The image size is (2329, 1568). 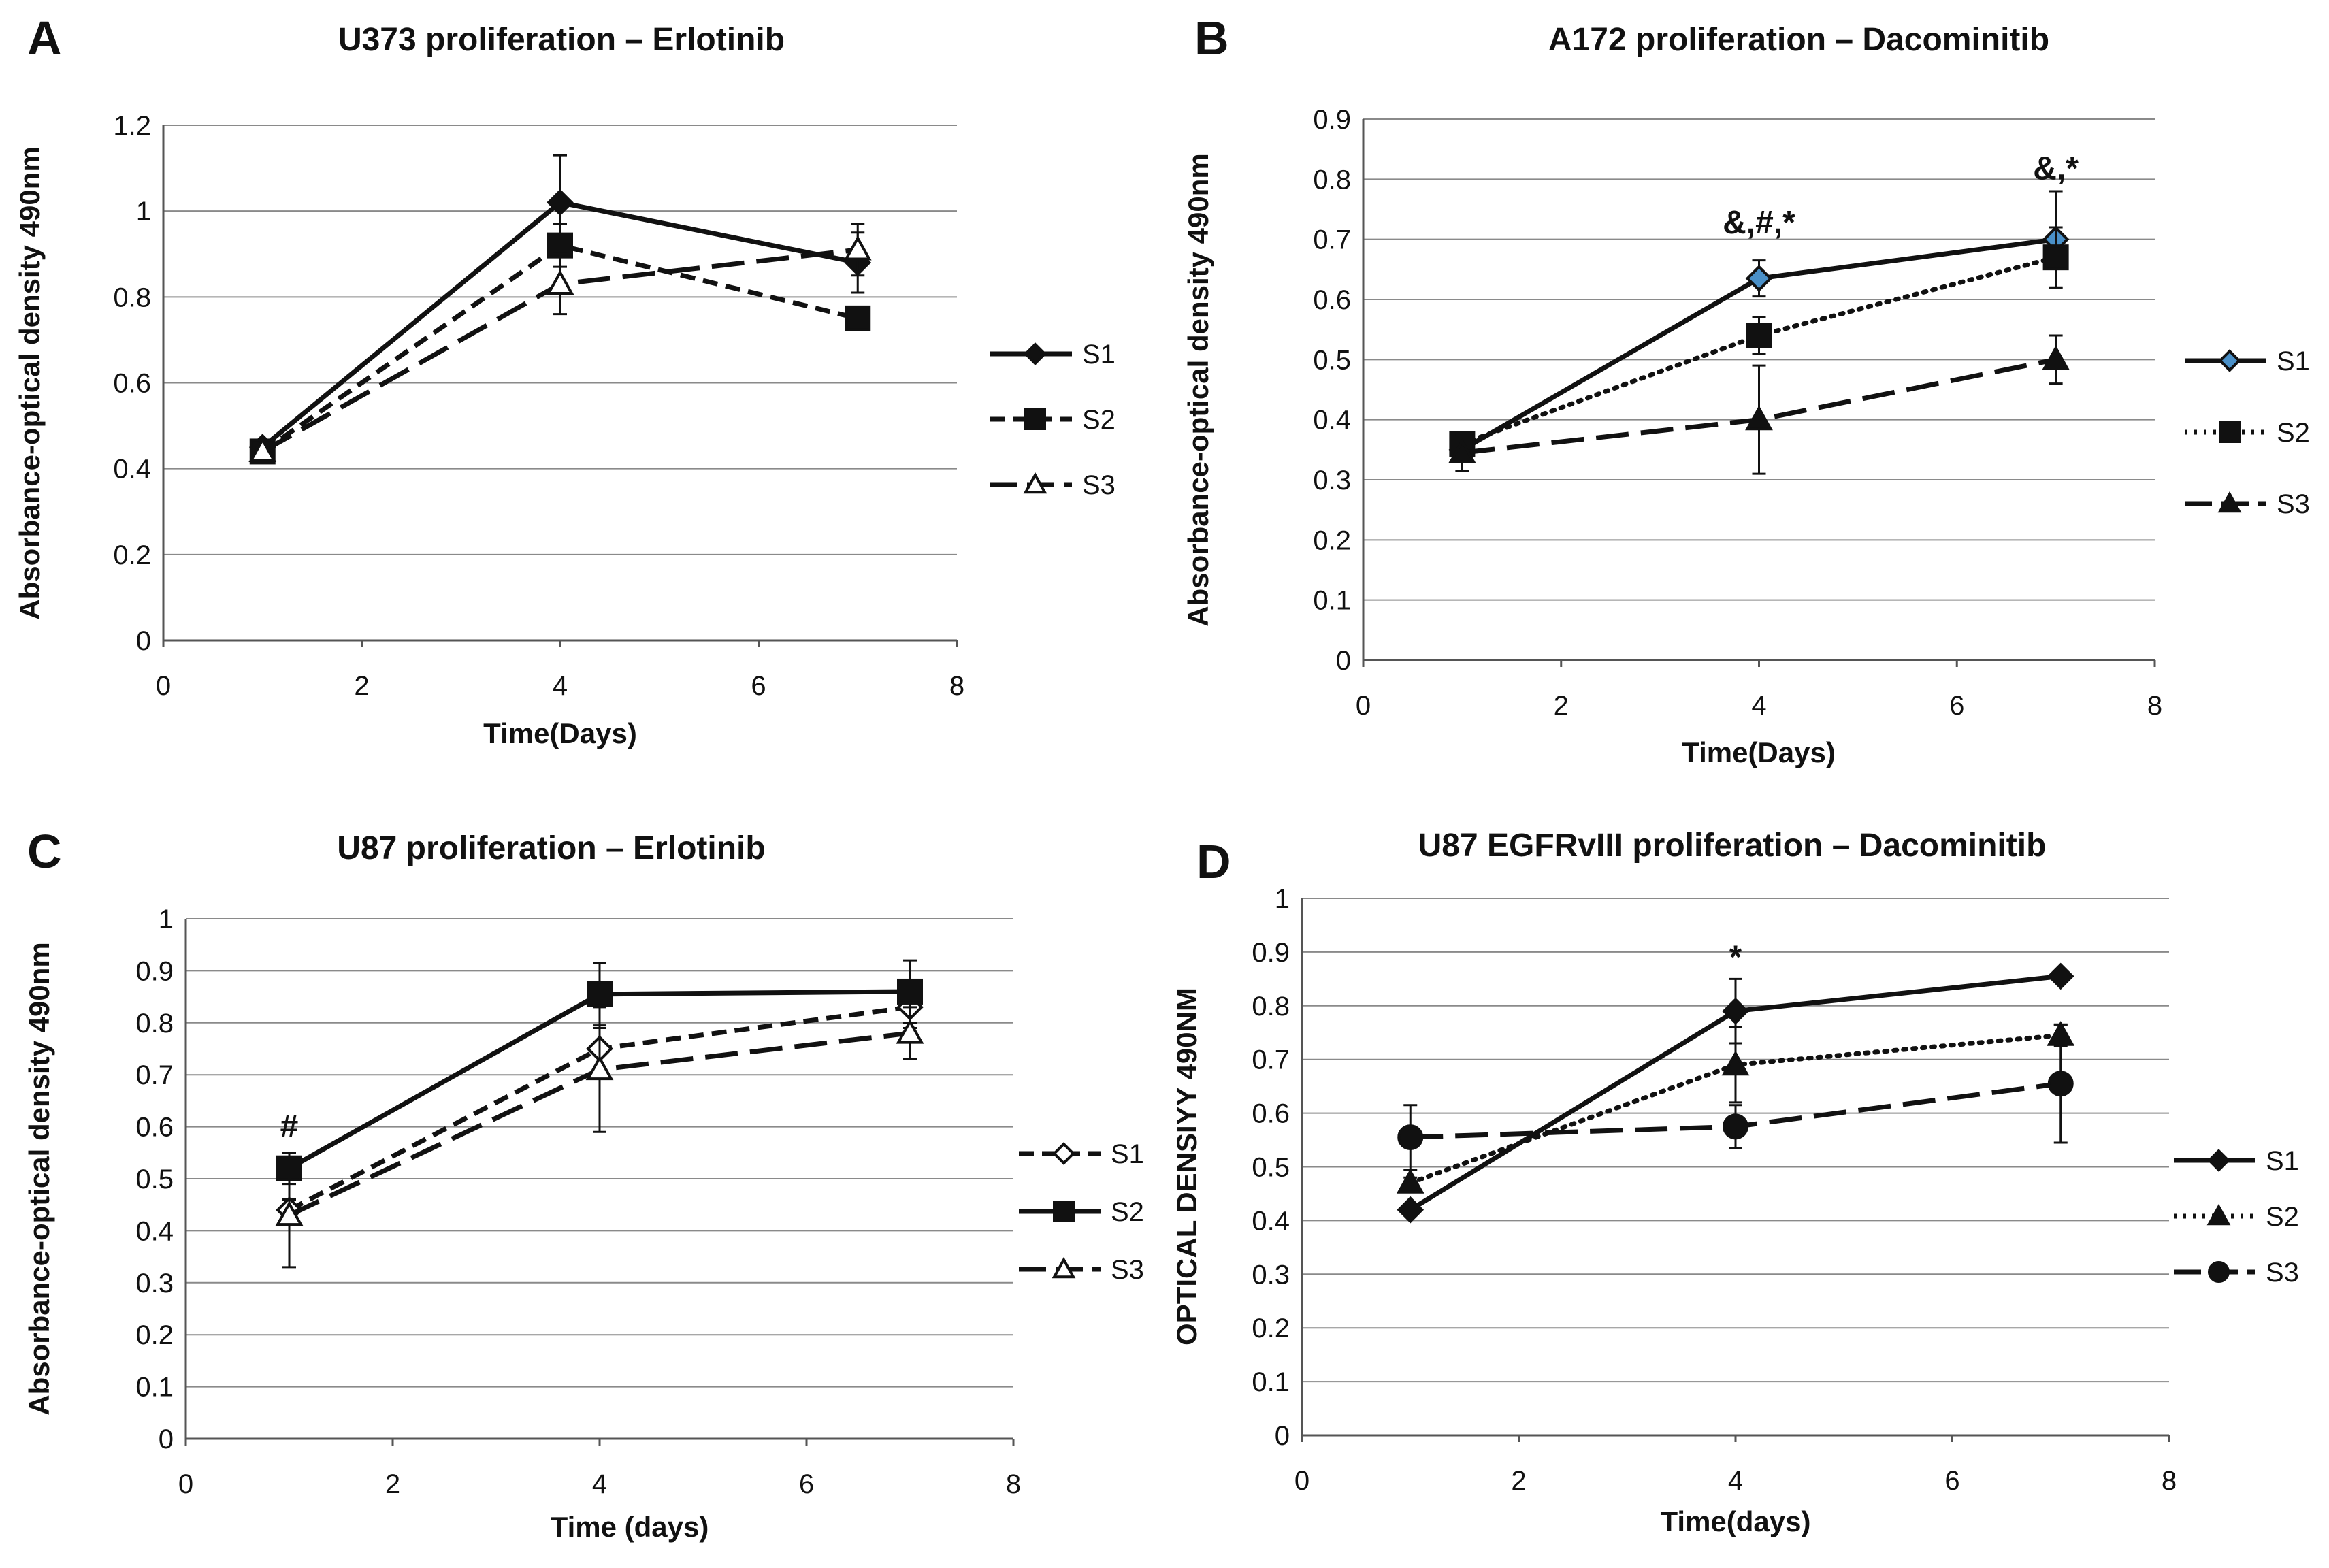 What do you see at coordinates (154, 1179) in the screenshot?
I see `panel-c-ytick-label: 0.5` at bounding box center [154, 1179].